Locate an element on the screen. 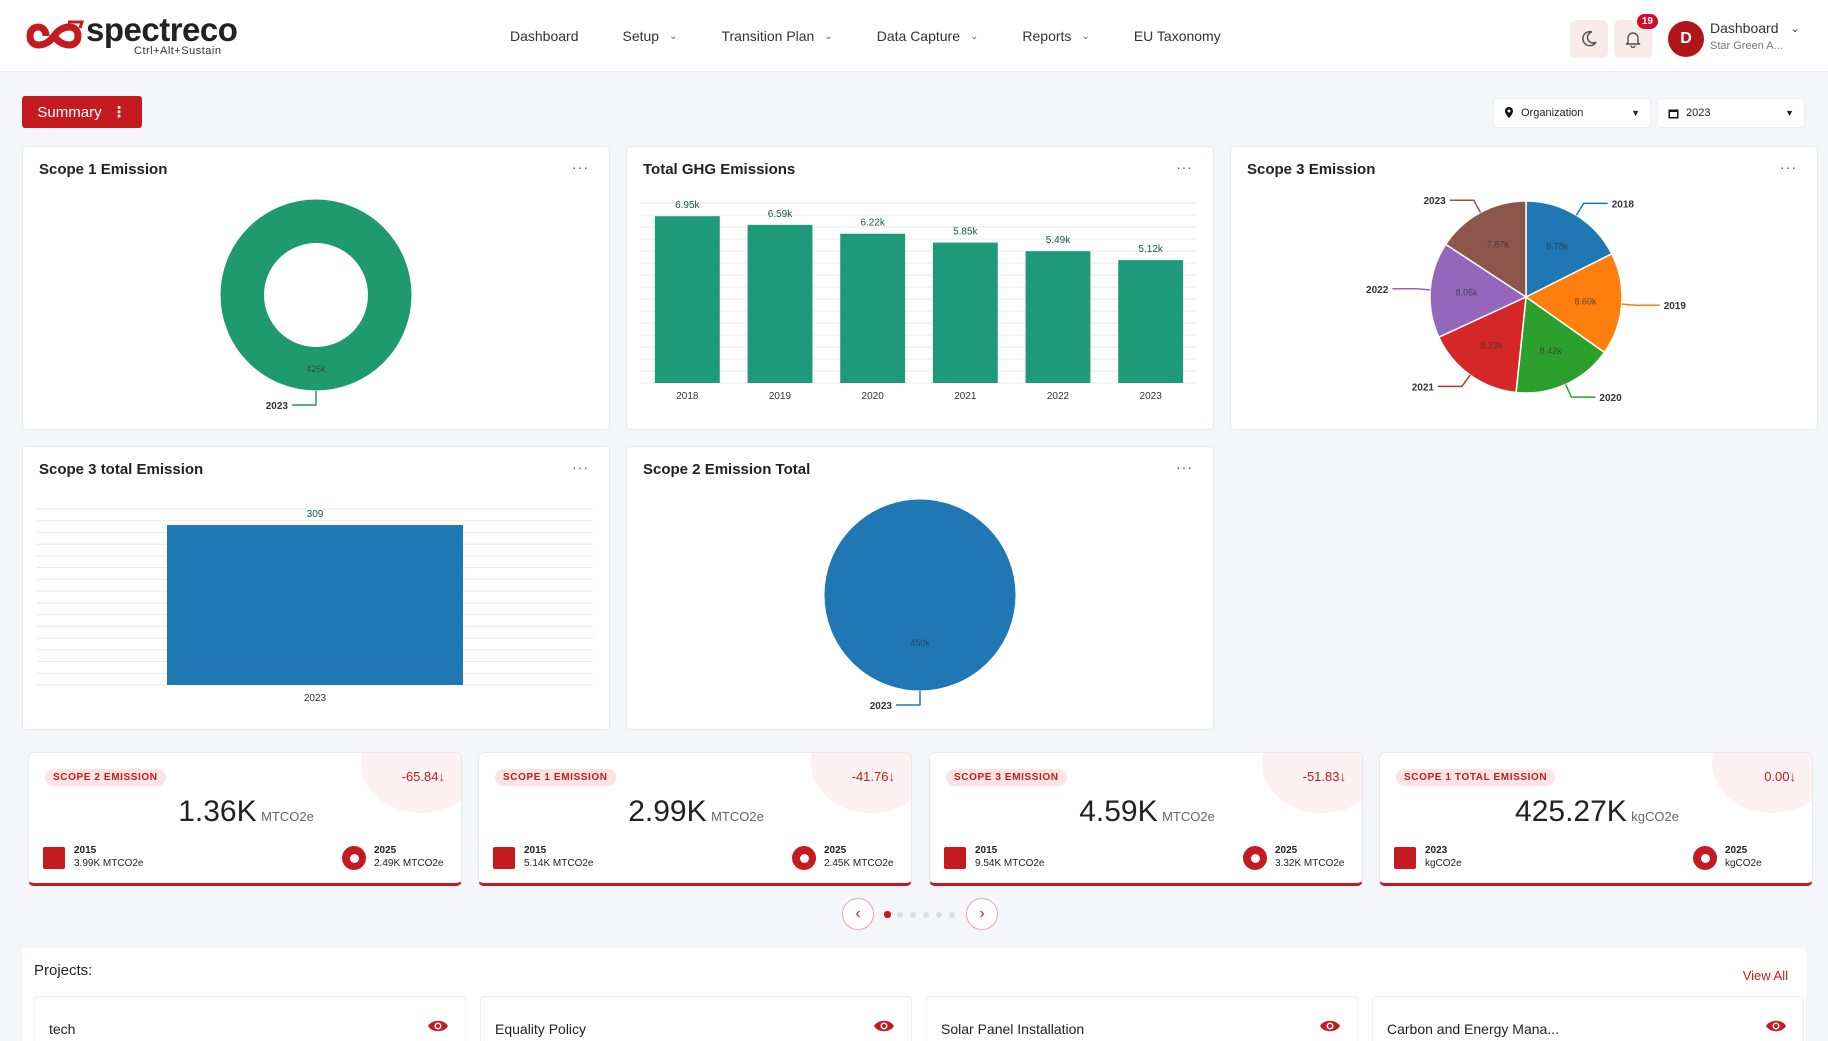 This screenshot has width=1828, height=1041. nav-data-capture: Data Capture ⌄ is located at coordinates (928, 36).